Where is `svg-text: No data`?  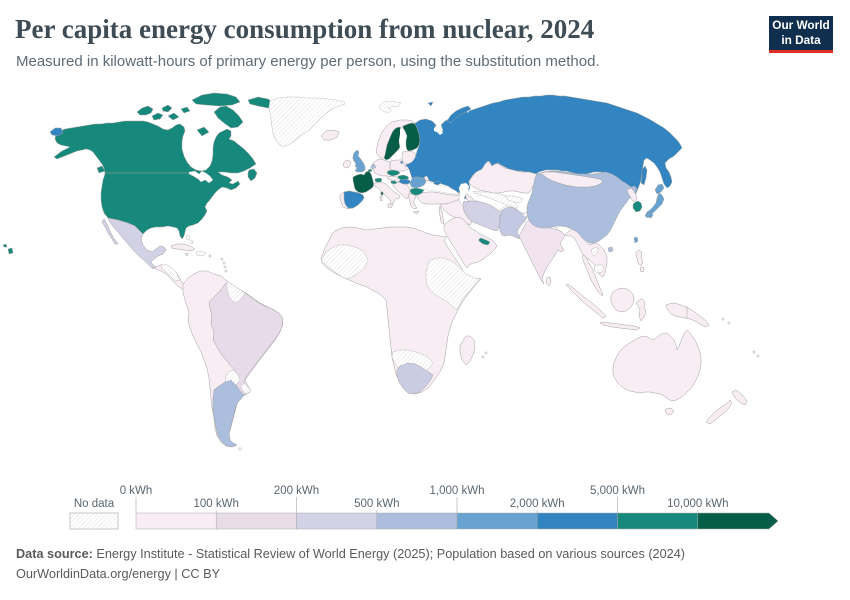
svg-text: No data is located at coordinates (94, 504).